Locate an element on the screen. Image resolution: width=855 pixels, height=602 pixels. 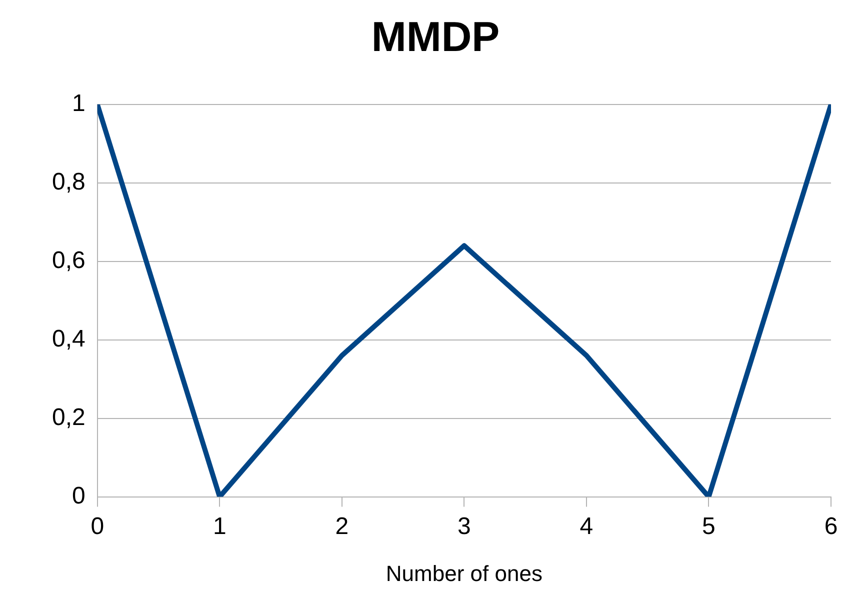
x-tick-label: 4 is located at coordinates (587, 526).